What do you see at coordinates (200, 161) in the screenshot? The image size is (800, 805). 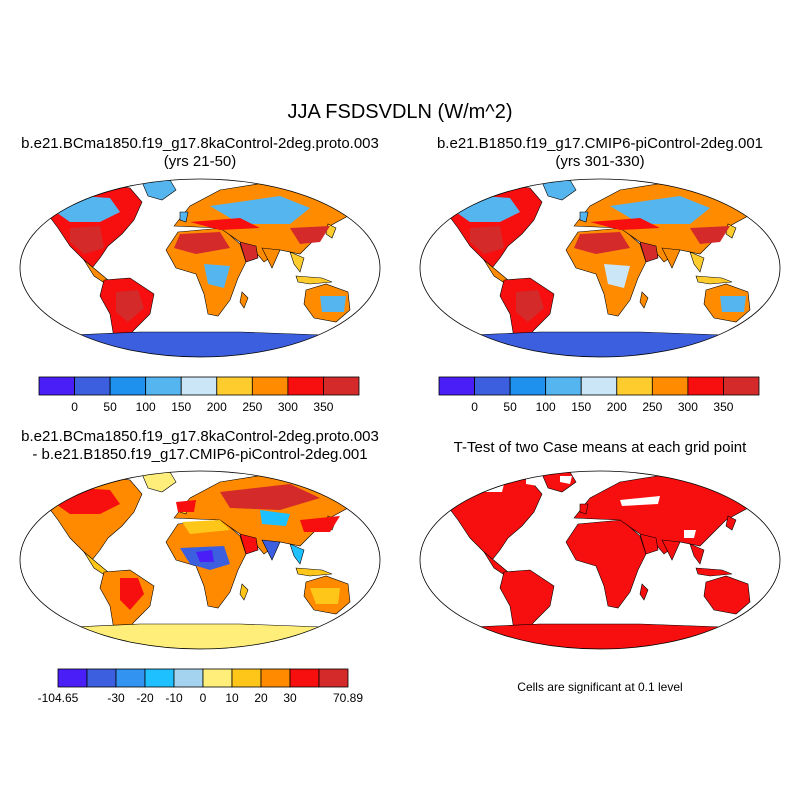 I see `panel-1-subtitle: (yrs 21-50)` at bounding box center [200, 161].